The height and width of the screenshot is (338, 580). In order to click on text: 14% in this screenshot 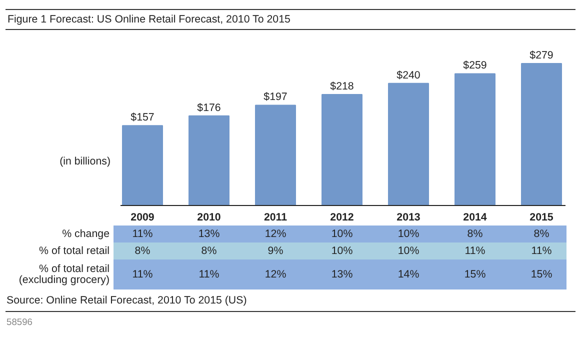, I will do `click(409, 274)`.